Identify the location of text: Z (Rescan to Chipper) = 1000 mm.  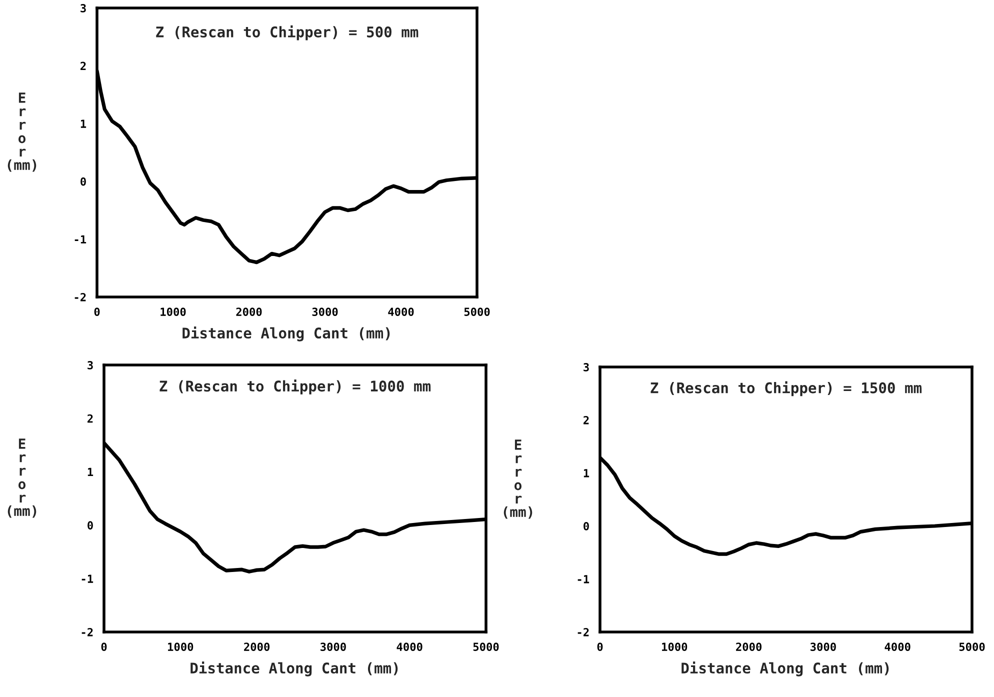
(295, 387).